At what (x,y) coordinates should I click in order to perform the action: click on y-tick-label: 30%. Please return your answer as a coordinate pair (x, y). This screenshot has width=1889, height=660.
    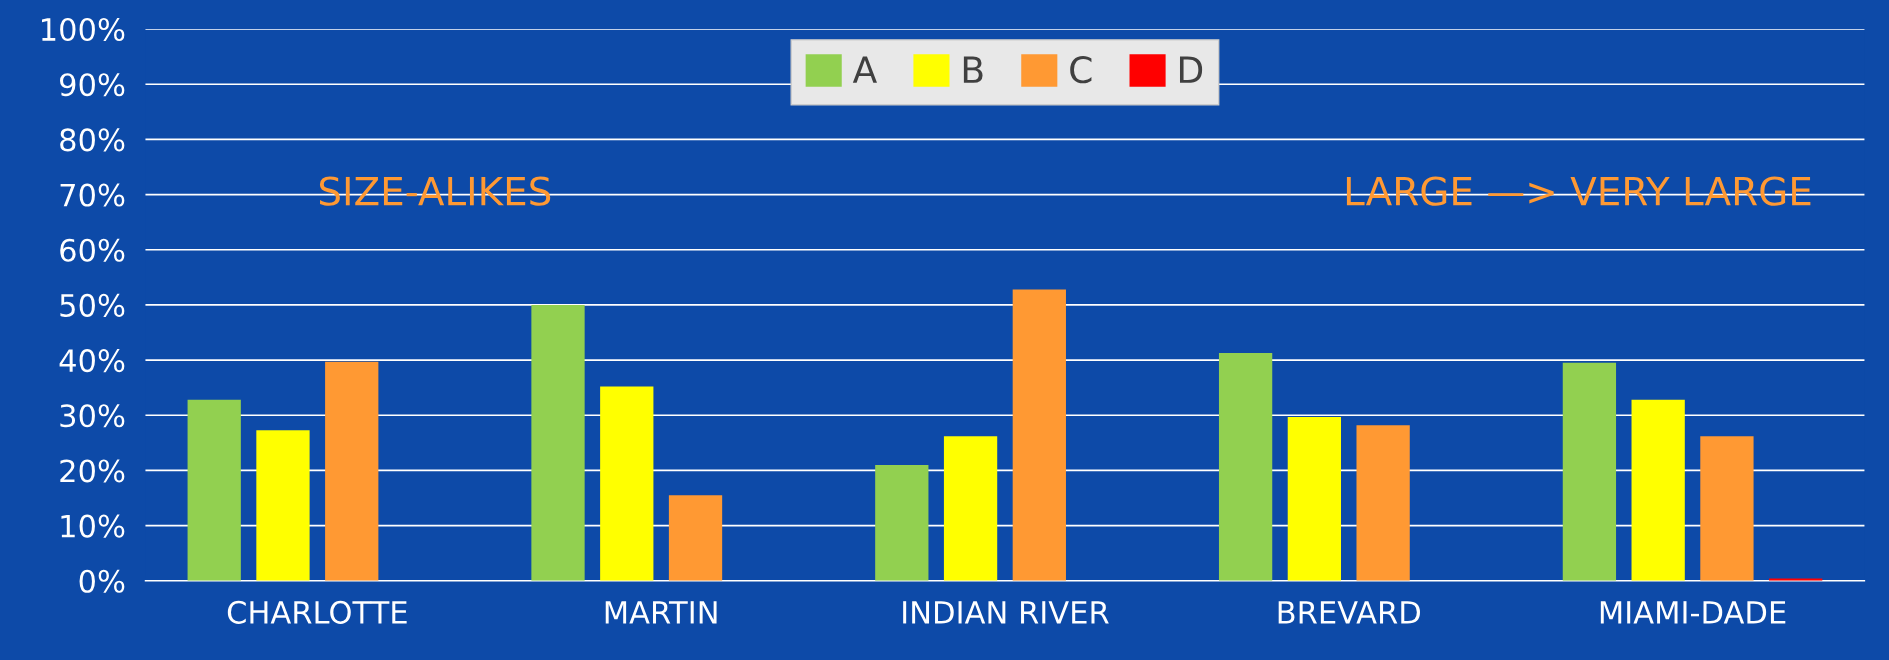
    Looking at the image, I should click on (92, 416).